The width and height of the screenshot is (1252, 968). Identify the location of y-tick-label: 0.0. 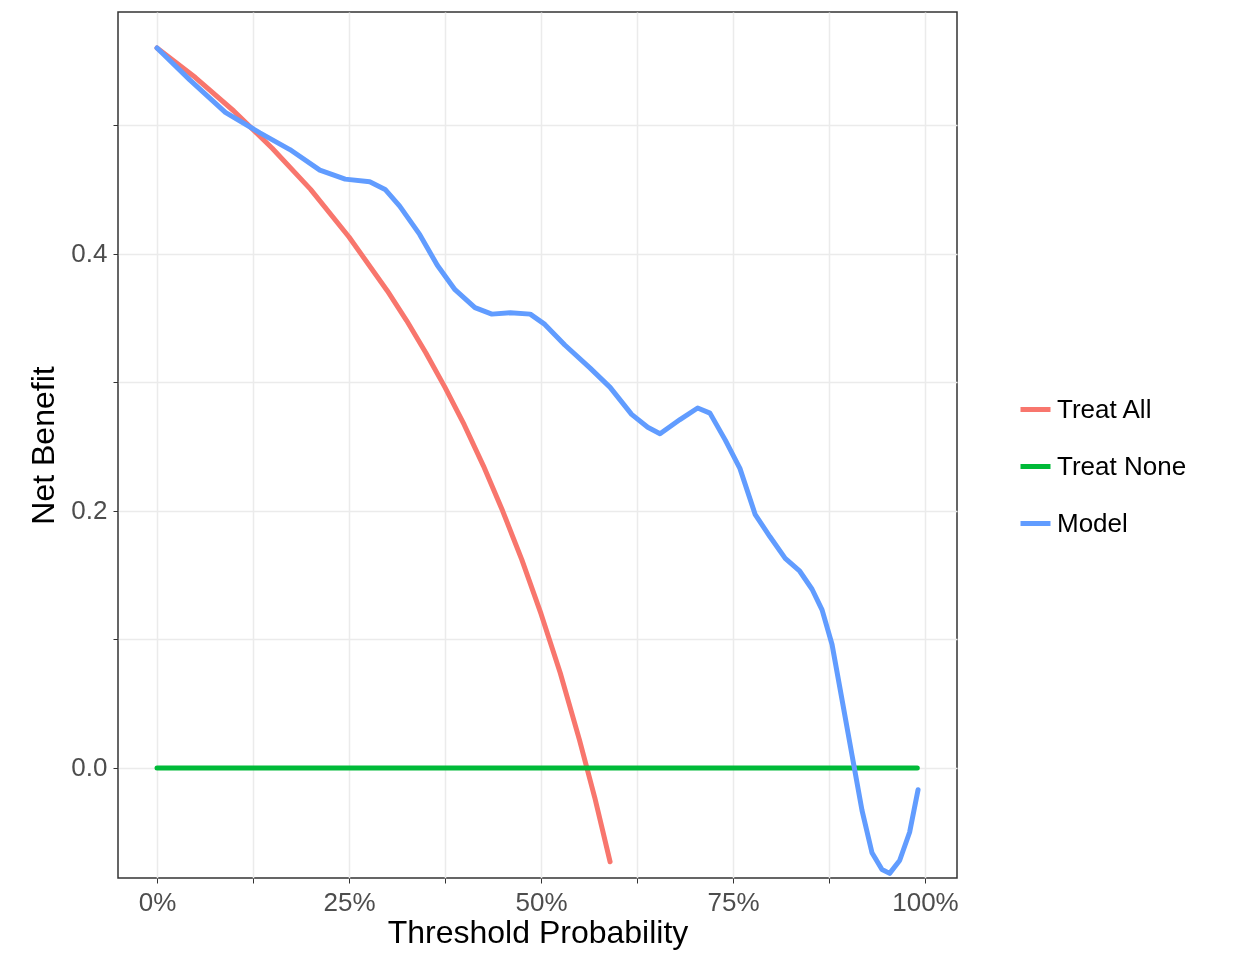
(89, 767).